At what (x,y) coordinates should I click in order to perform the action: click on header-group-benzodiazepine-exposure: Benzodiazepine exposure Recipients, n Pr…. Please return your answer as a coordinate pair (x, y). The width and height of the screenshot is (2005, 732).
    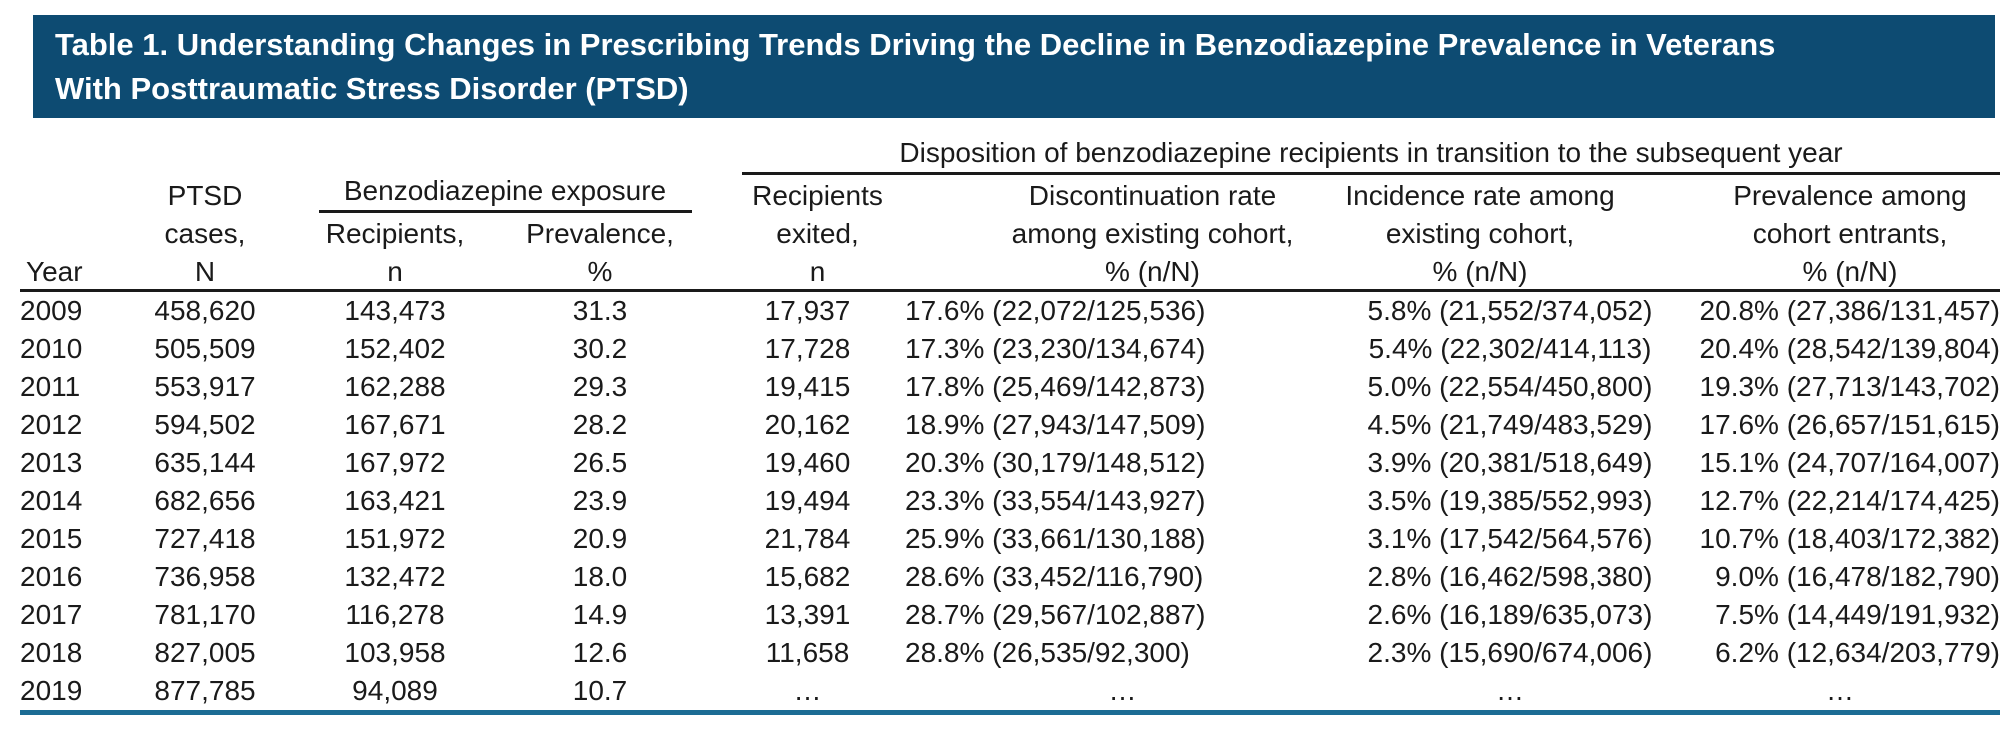
    Looking at the image, I should click on (505, 231).